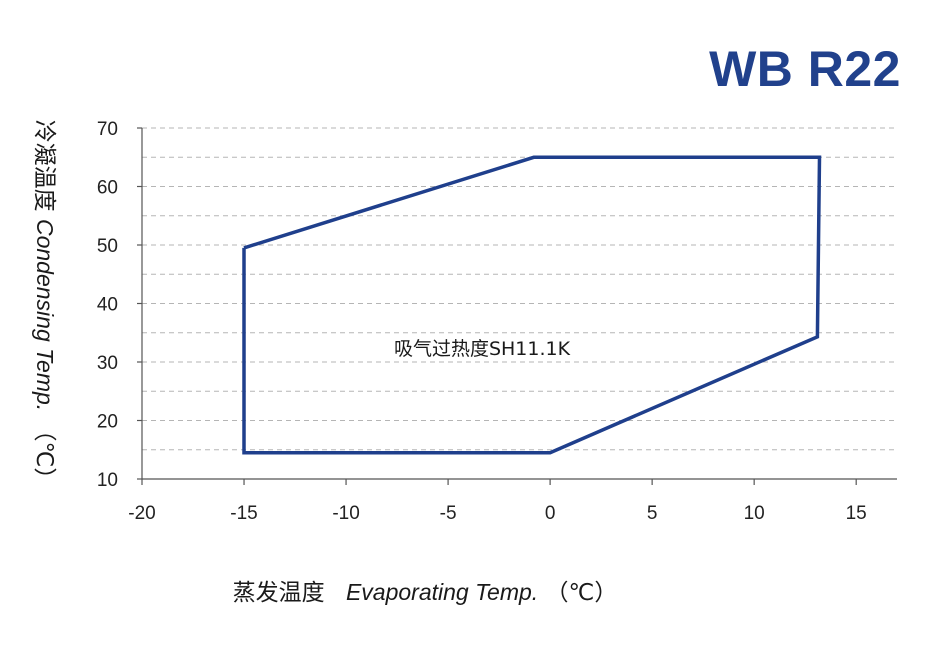  I want to click on x-tick-label: -20, so click(141, 513).